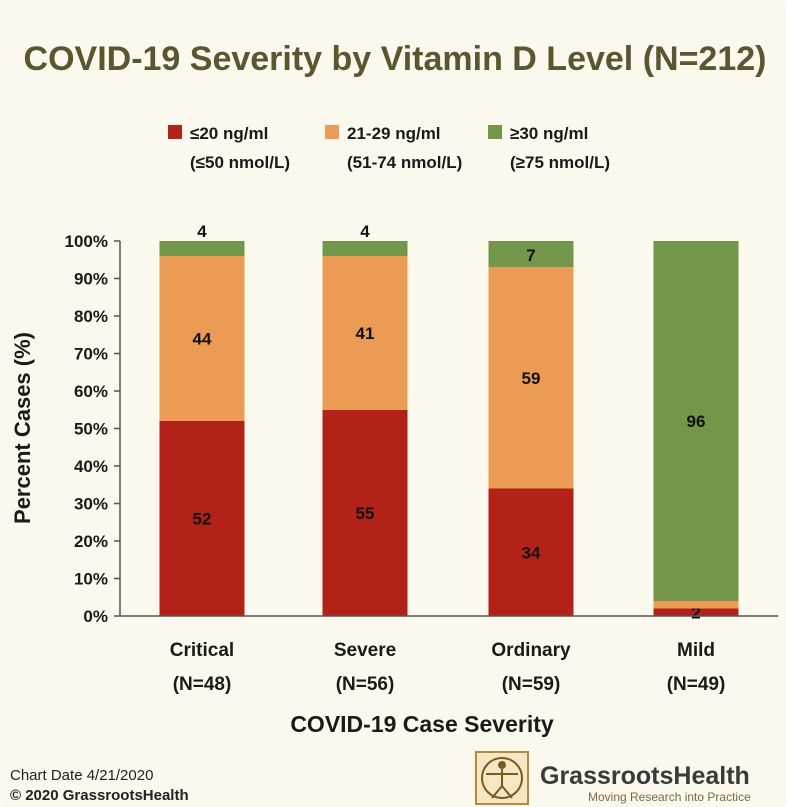 The height and width of the screenshot is (807, 786). I want to click on legend-label: 21-29 ng/ml, so click(394, 133).